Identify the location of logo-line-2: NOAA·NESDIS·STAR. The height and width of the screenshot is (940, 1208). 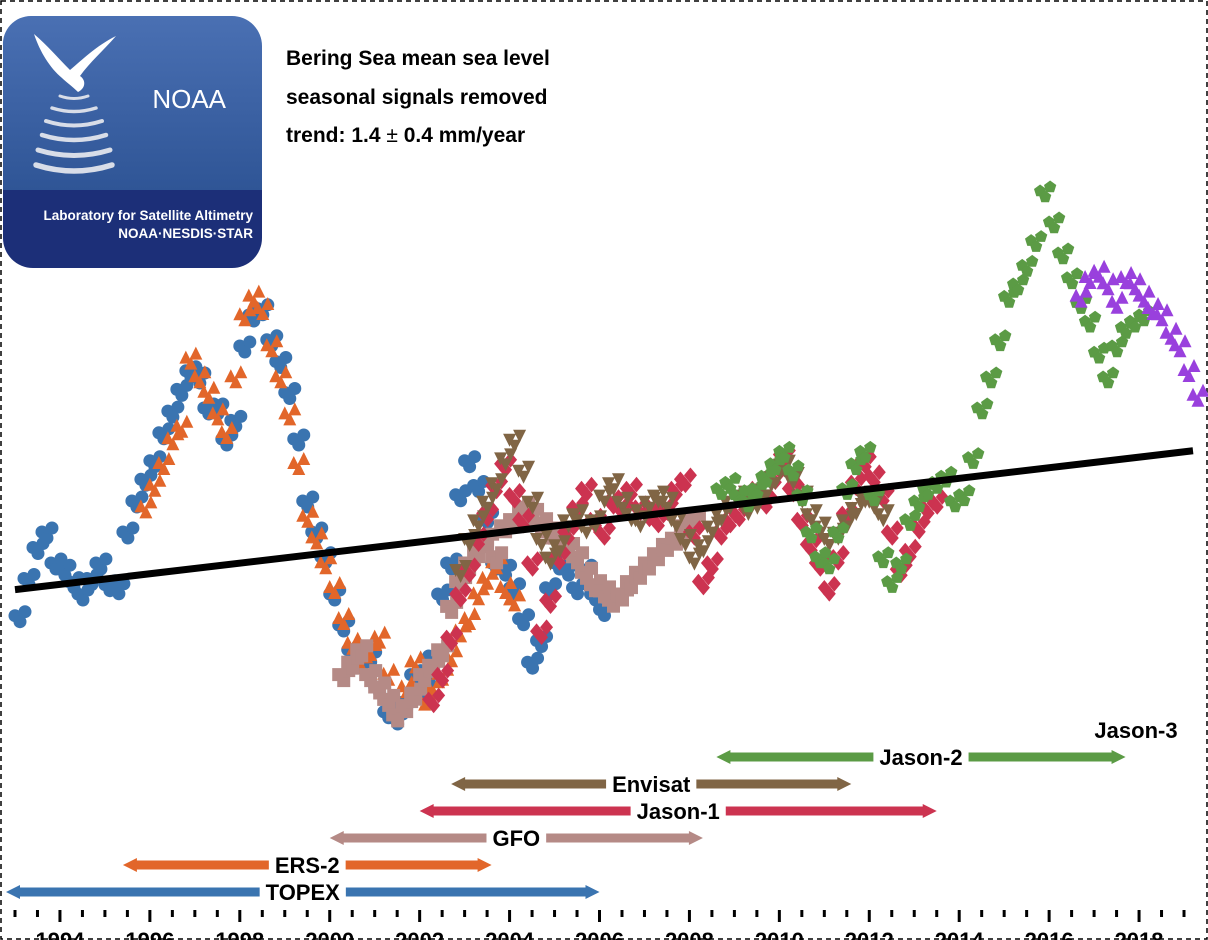
(185, 233).